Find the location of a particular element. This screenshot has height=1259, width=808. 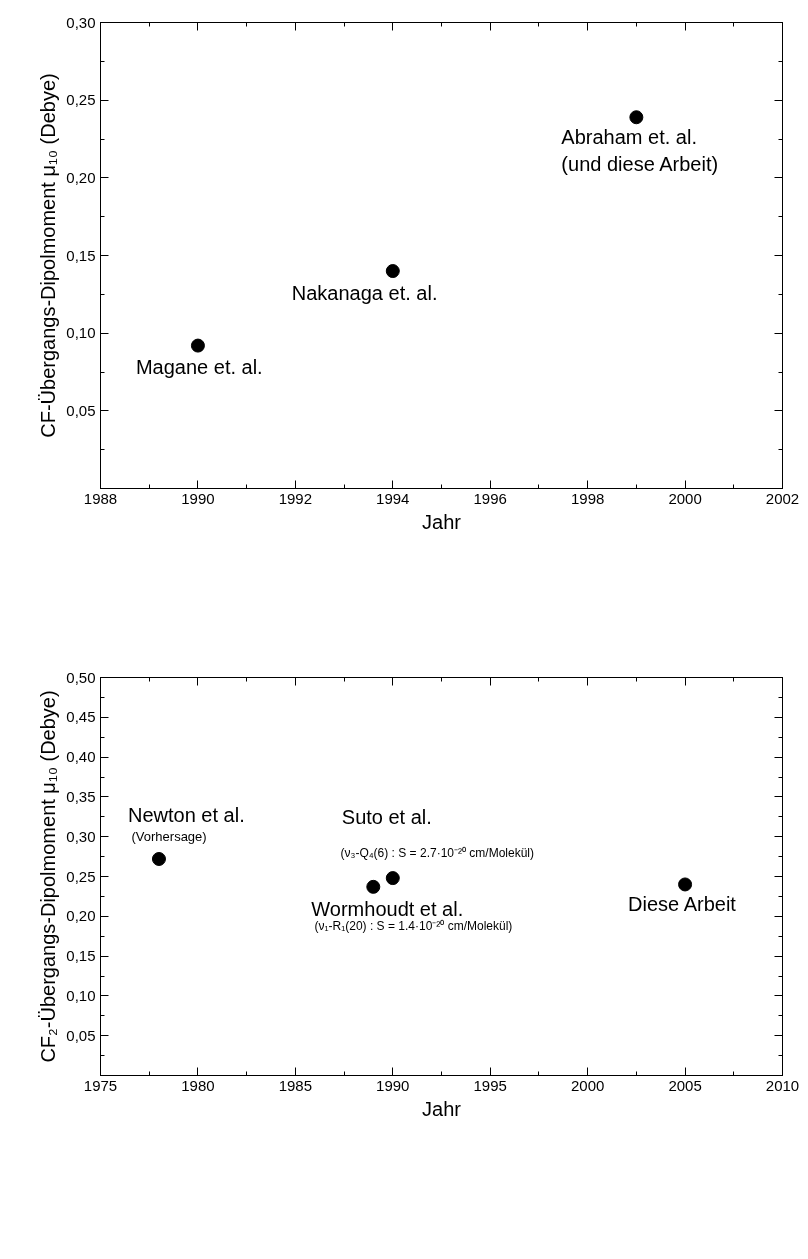

annotation: Wormhoudt et al. is located at coordinates (387, 908).